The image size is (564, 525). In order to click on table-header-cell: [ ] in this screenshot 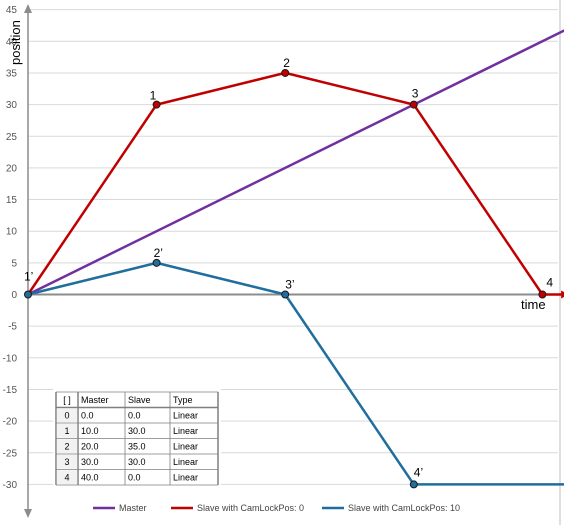, I will do `click(67, 400)`.